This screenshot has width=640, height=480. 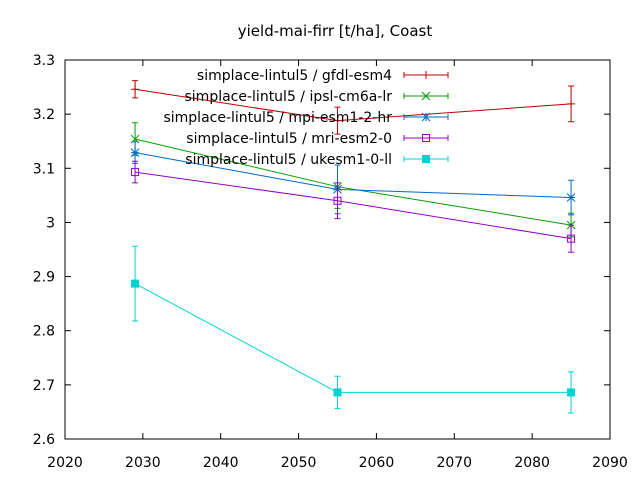 What do you see at coordinates (299, 463) in the screenshot?
I see `x-tick-label: 2050` at bounding box center [299, 463].